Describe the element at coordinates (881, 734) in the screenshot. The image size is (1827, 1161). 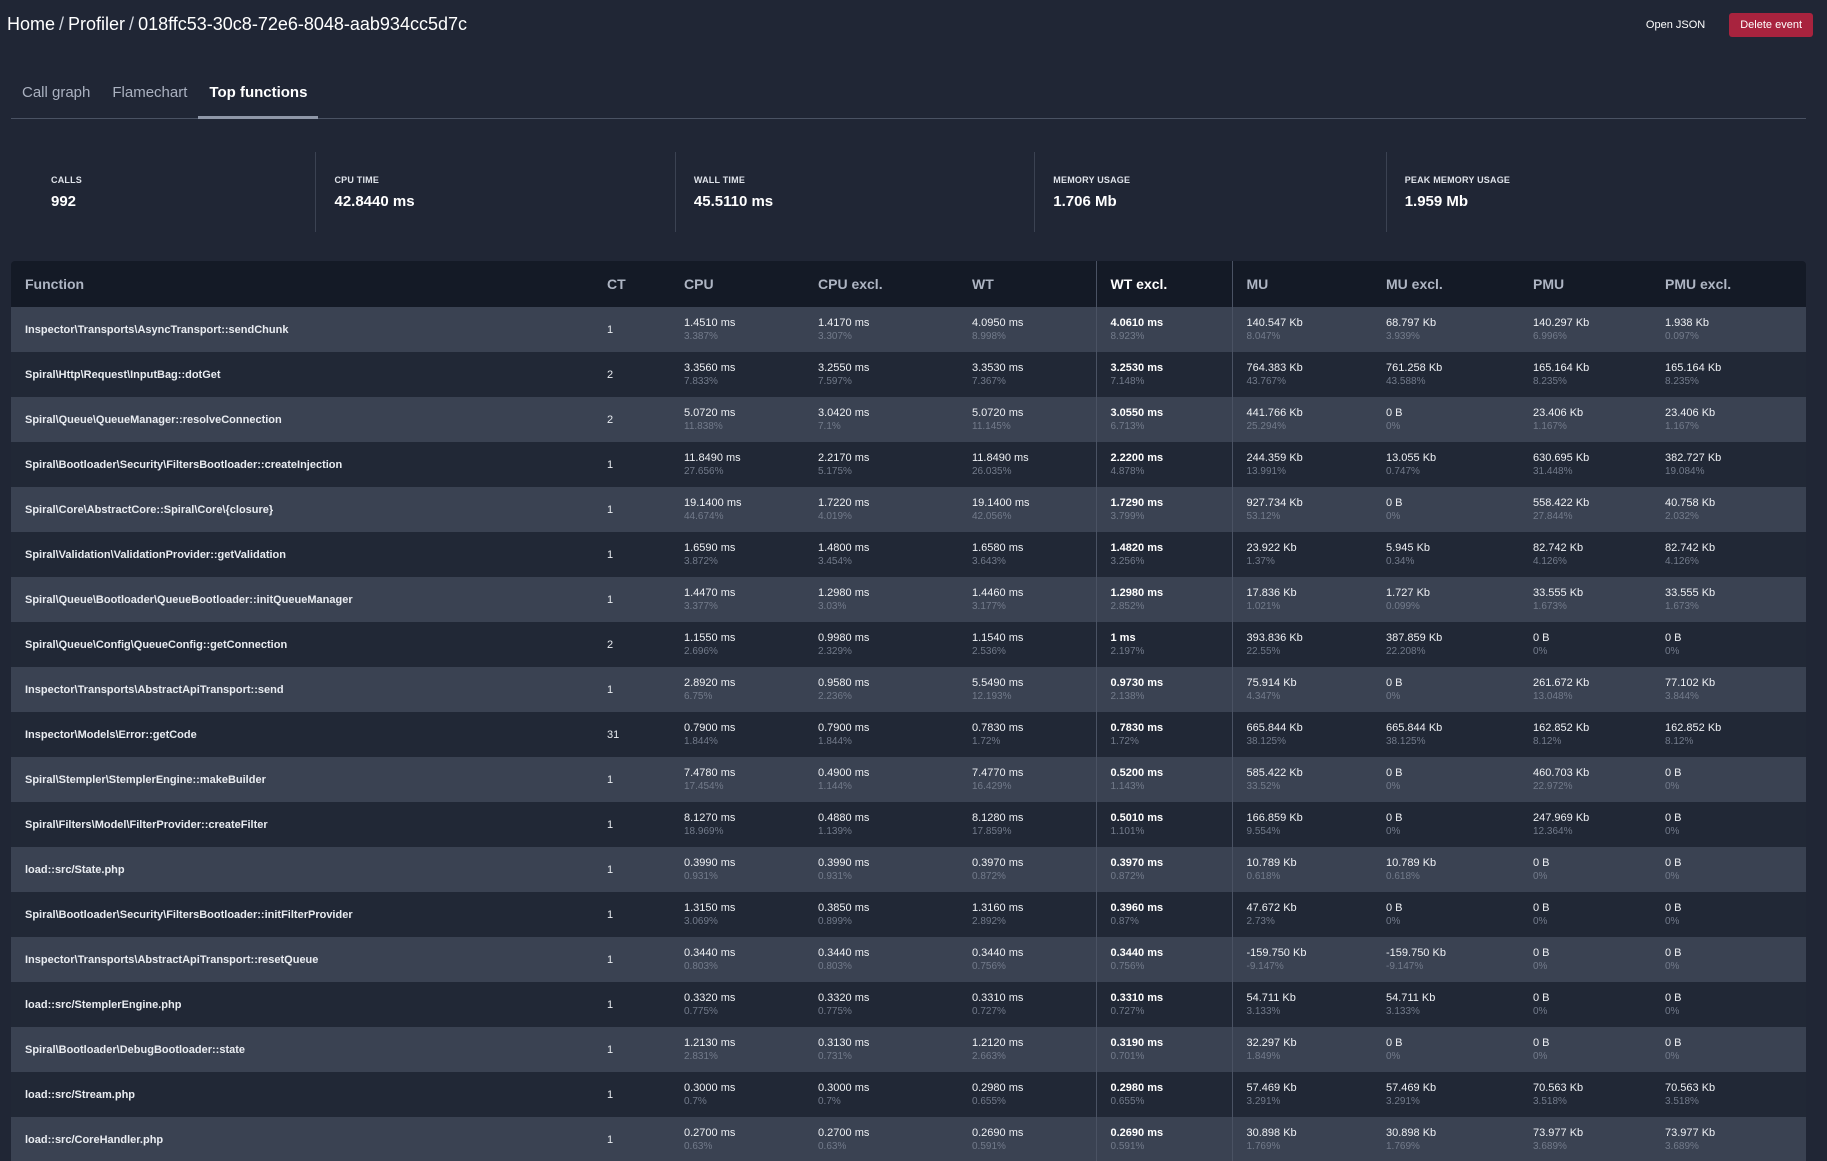
I see `cpu-excl-cell: 0.7900 ms 1.844%` at that location.